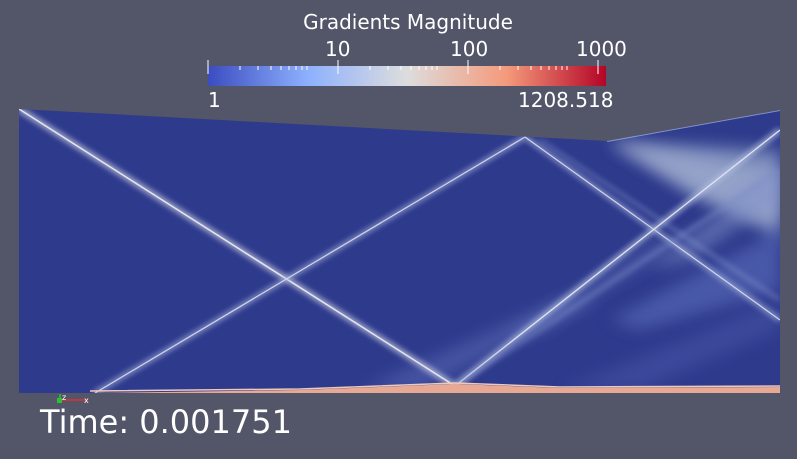 The height and width of the screenshot is (459, 797). I want to click on colorbar-max-label: 1208.518, so click(566, 100).